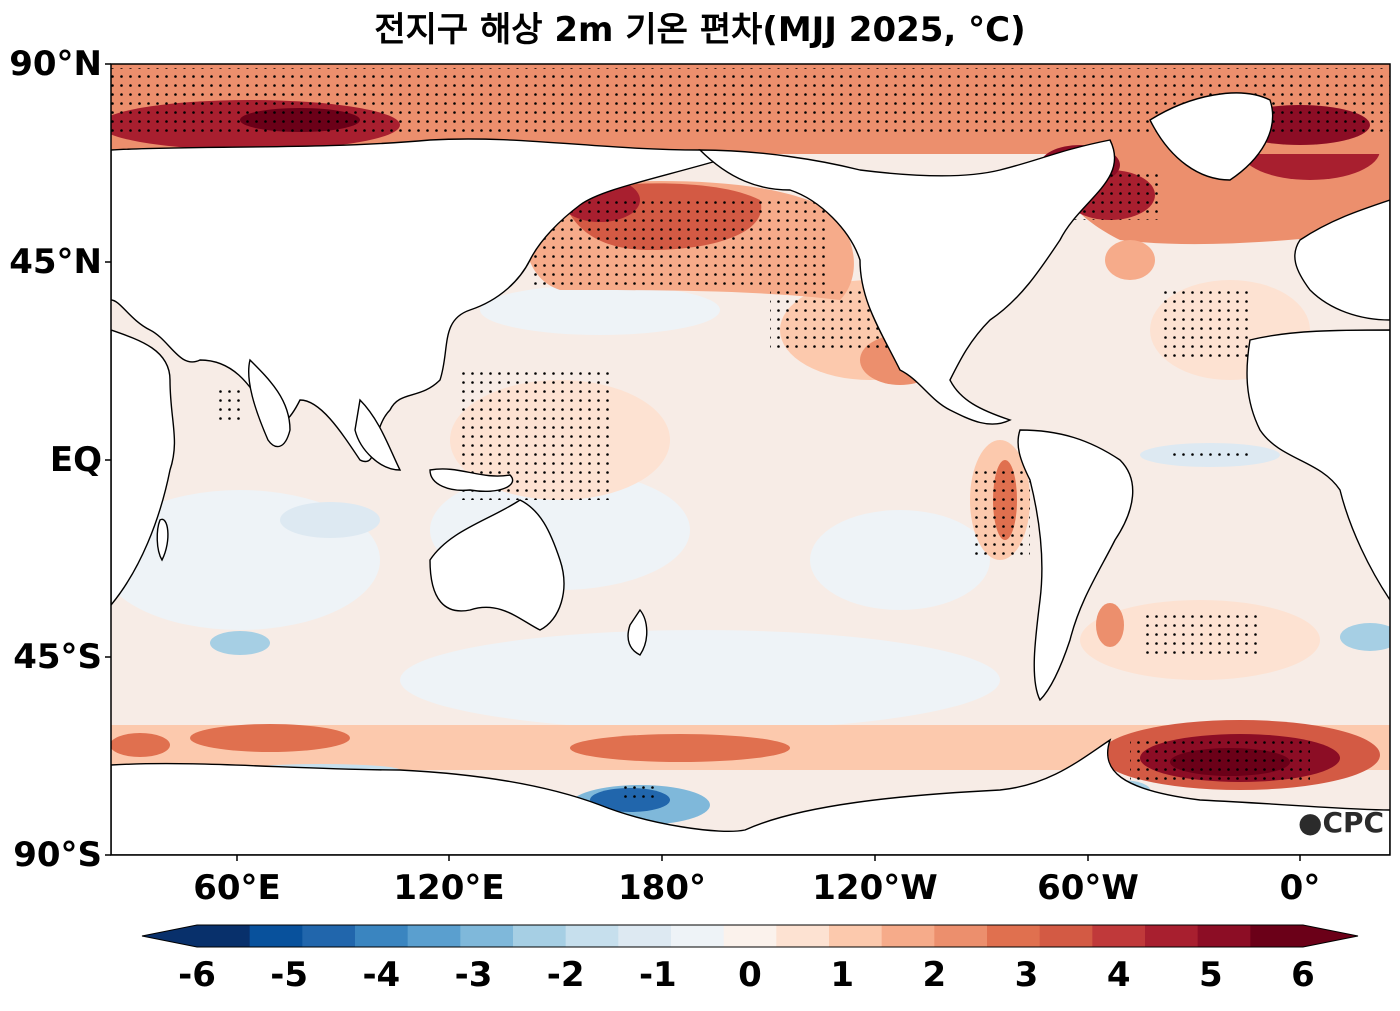 The width and height of the screenshot is (1400, 1011). Describe the element at coordinates (700, 30) in the screenshot. I see `chart-title: 전지구 해상 2m 기온 편차(MJJ 2025, °C)` at that location.